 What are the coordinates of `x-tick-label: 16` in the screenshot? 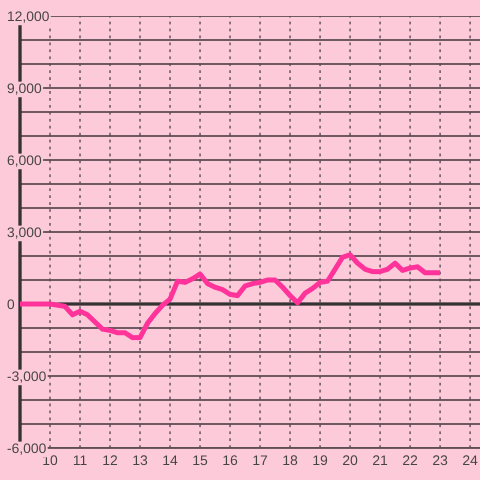 It's located at (230, 460).